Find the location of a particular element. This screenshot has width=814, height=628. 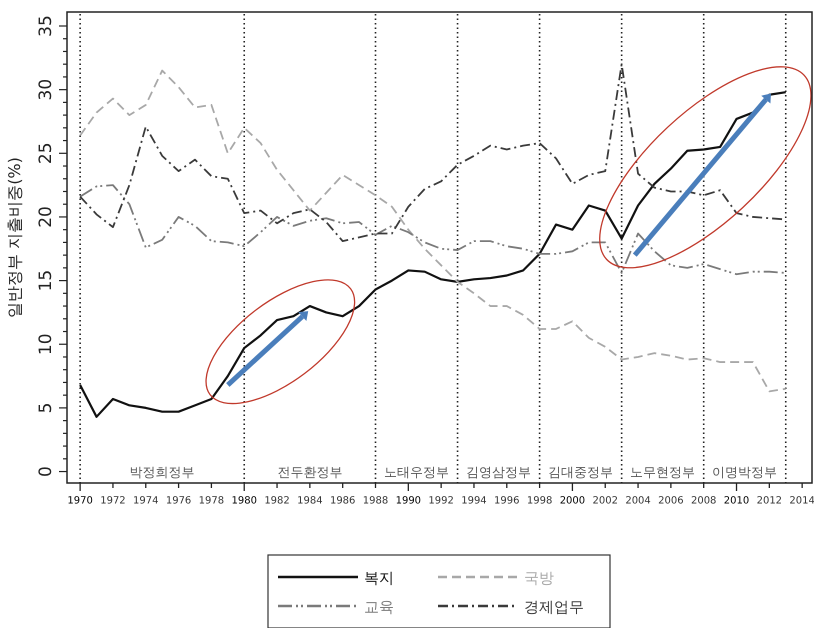

legend-label: 교육 is located at coordinates (379, 607).